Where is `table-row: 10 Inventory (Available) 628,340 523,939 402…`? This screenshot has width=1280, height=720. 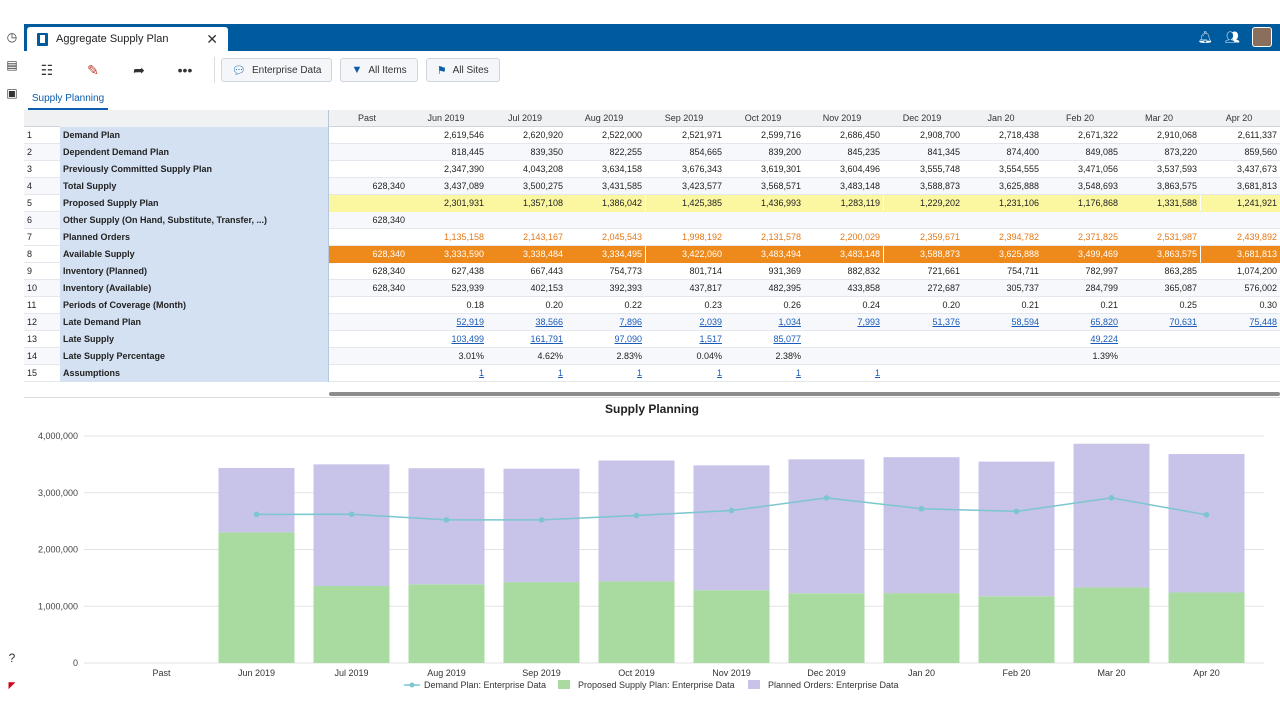 table-row: 10 Inventory (Available) 628,340 523,939 402… is located at coordinates (652, 288).